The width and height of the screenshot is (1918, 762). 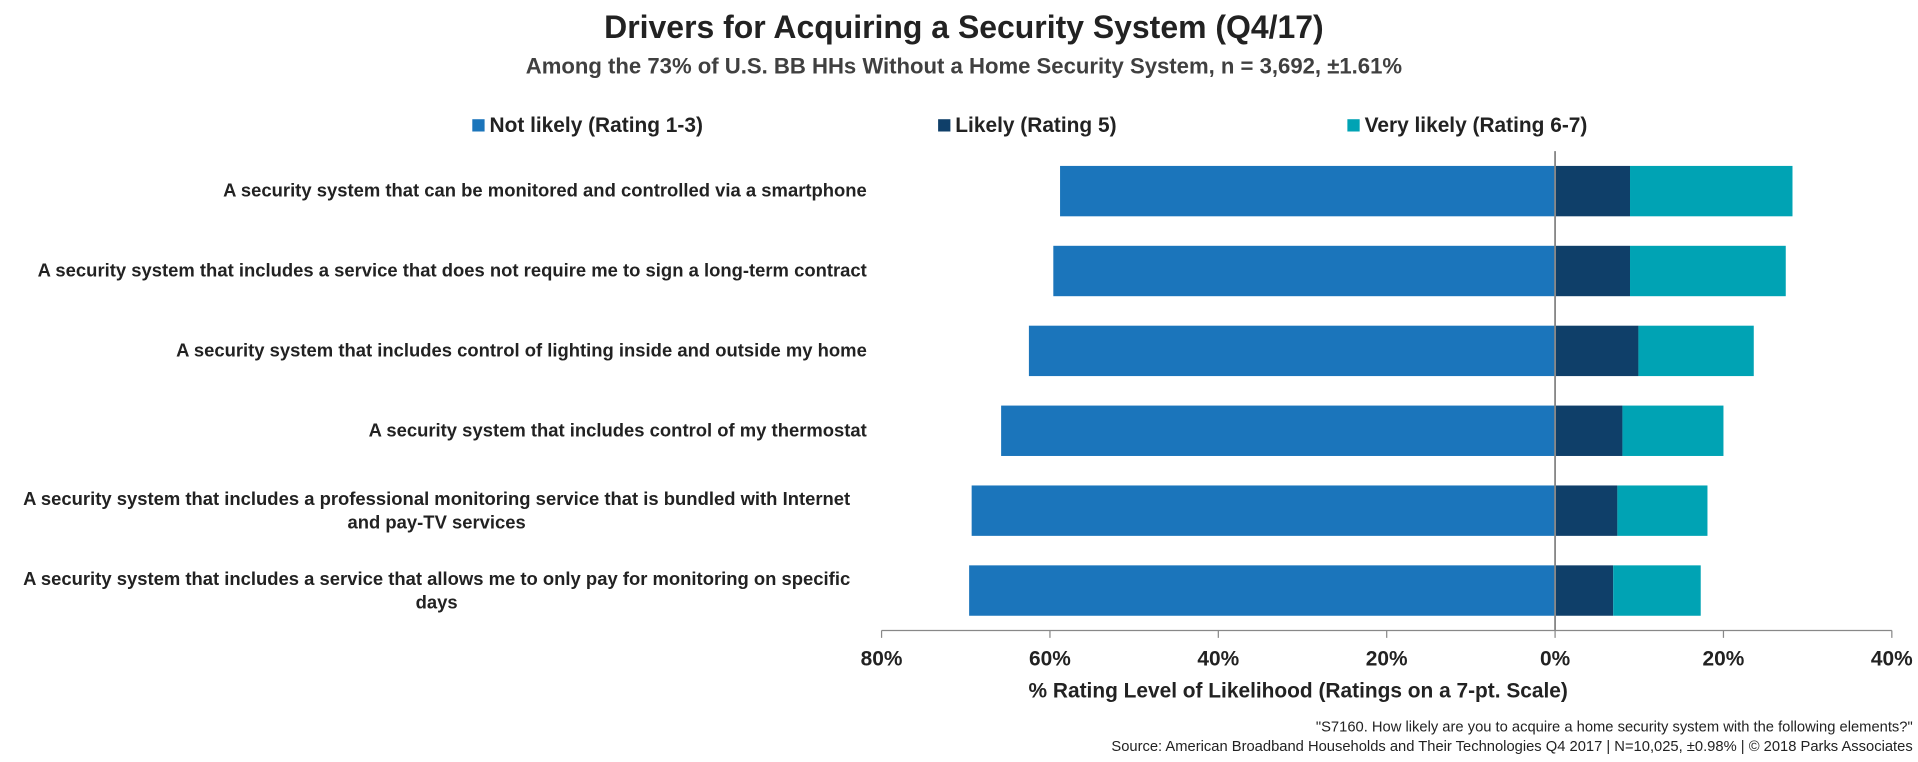 What do you see at coordinates (882, 659) in the screenshot?
I see `x-tick-label: 80%` at bounding box center [882, 659].